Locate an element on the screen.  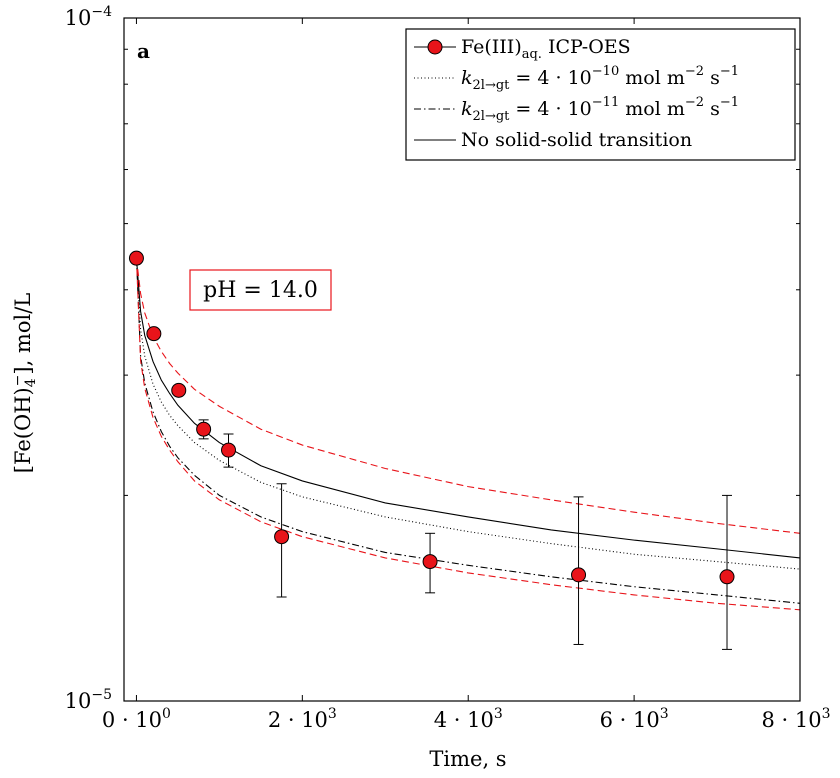
x-tick-label-mantissa: 0 · 10 is located at coordinates (132, 720).